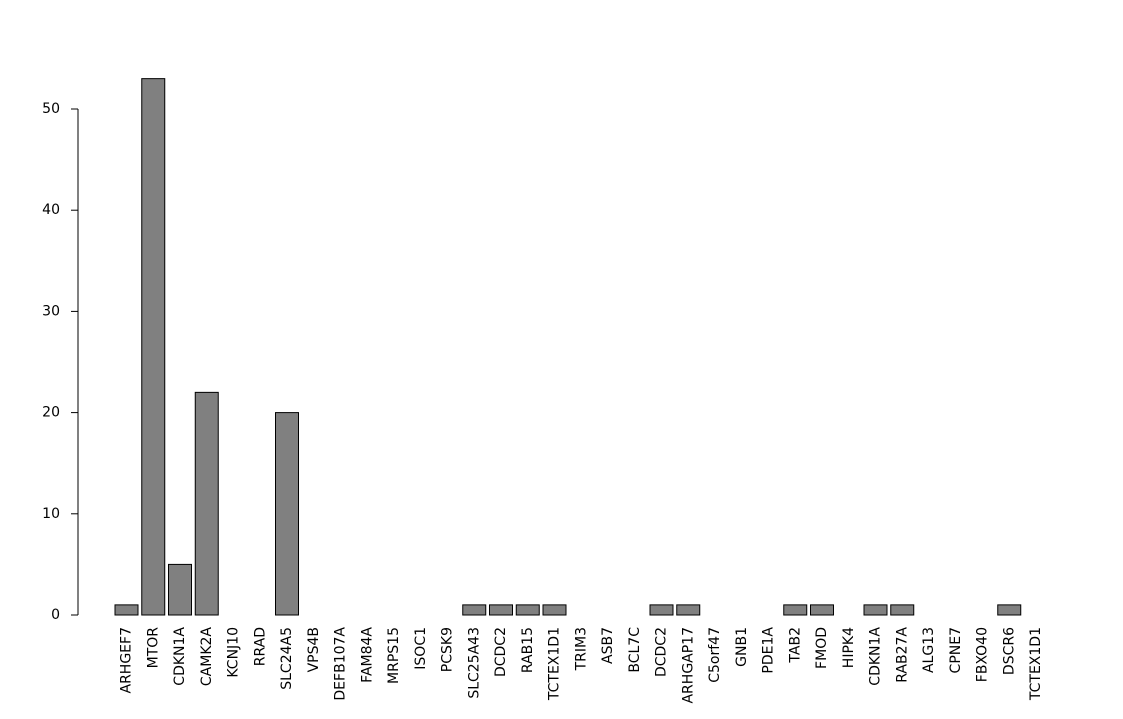  Describe the element at coordinates (1009, 651) in the screenshot. I see `x-tick-label: DSCR6` at that location.